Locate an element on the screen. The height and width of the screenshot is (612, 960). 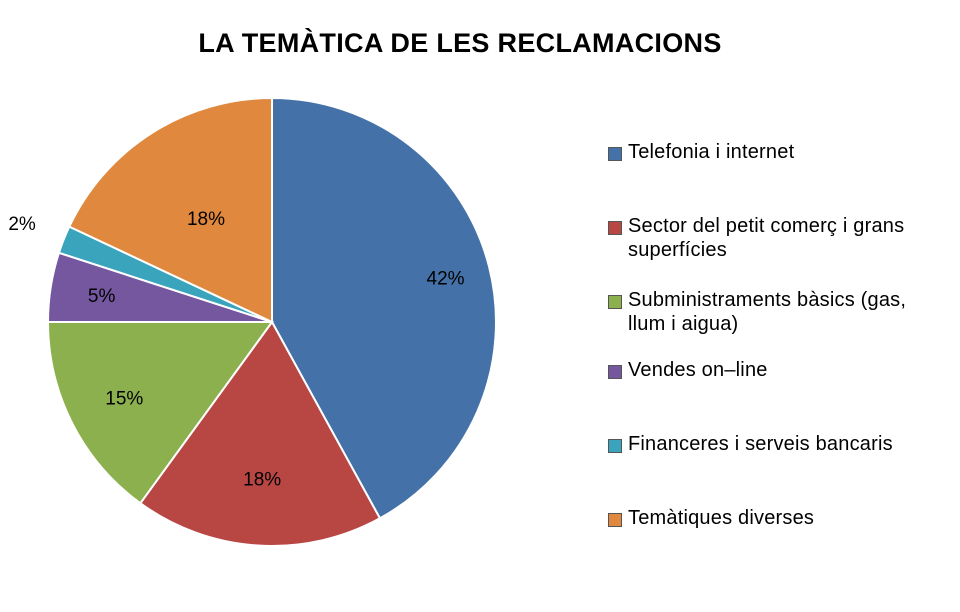
pie-slice-label-5: 18% is located at coordinates (206, 219).